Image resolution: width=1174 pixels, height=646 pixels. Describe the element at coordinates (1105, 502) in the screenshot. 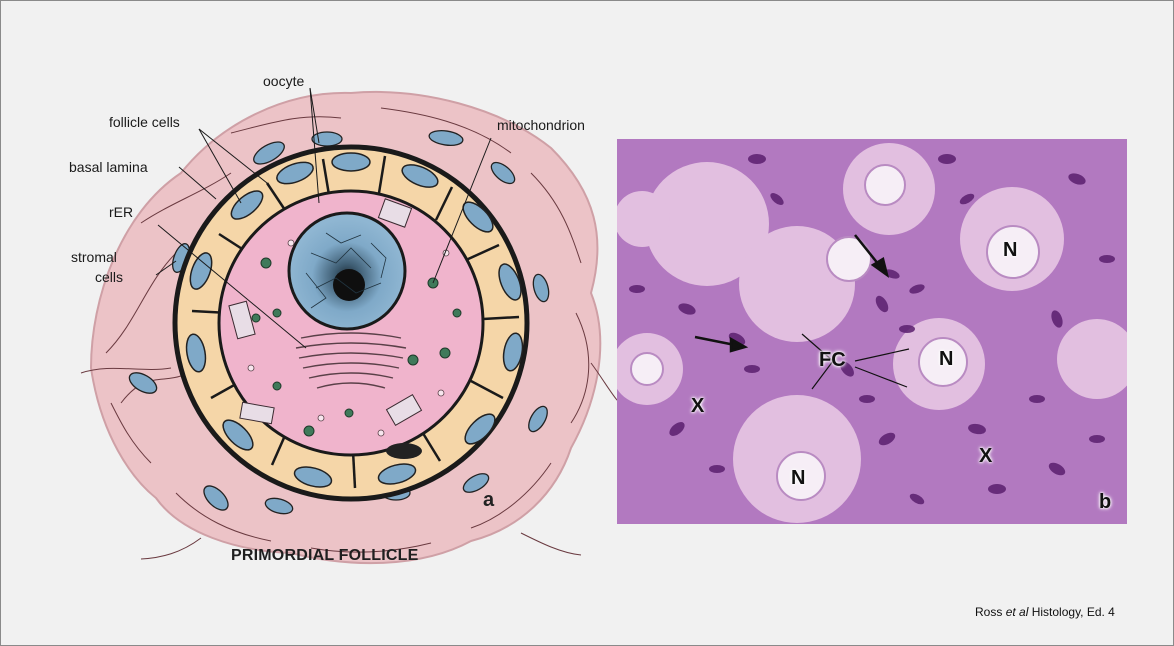

I see `panel-letter-b: b` at that location.